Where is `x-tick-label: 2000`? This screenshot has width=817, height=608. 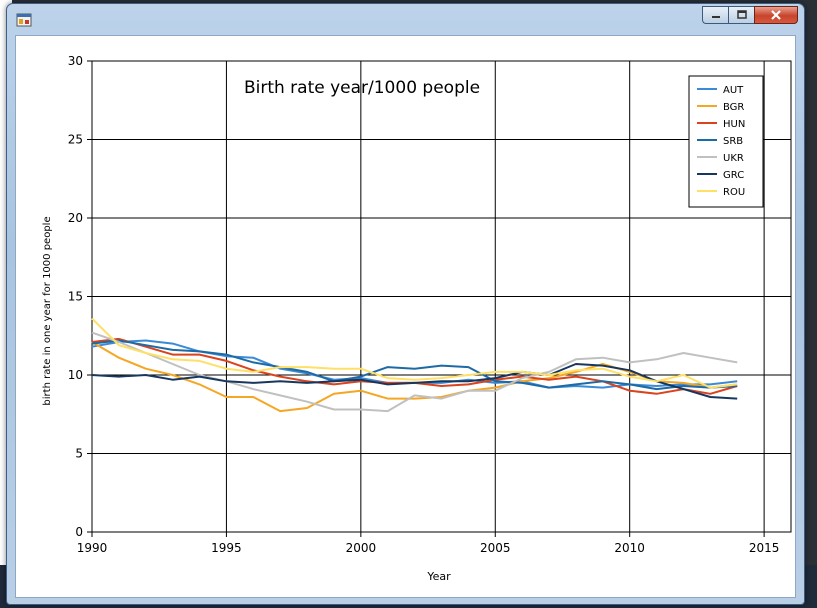
x-tick-label: 2000 is located at coordinates (361, 548).